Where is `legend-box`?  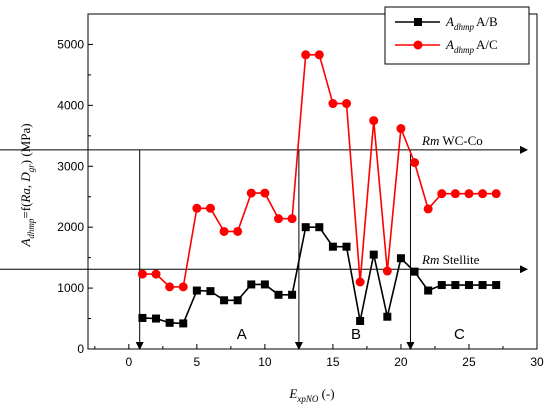
legend-box is located at coordinates (457, 35).